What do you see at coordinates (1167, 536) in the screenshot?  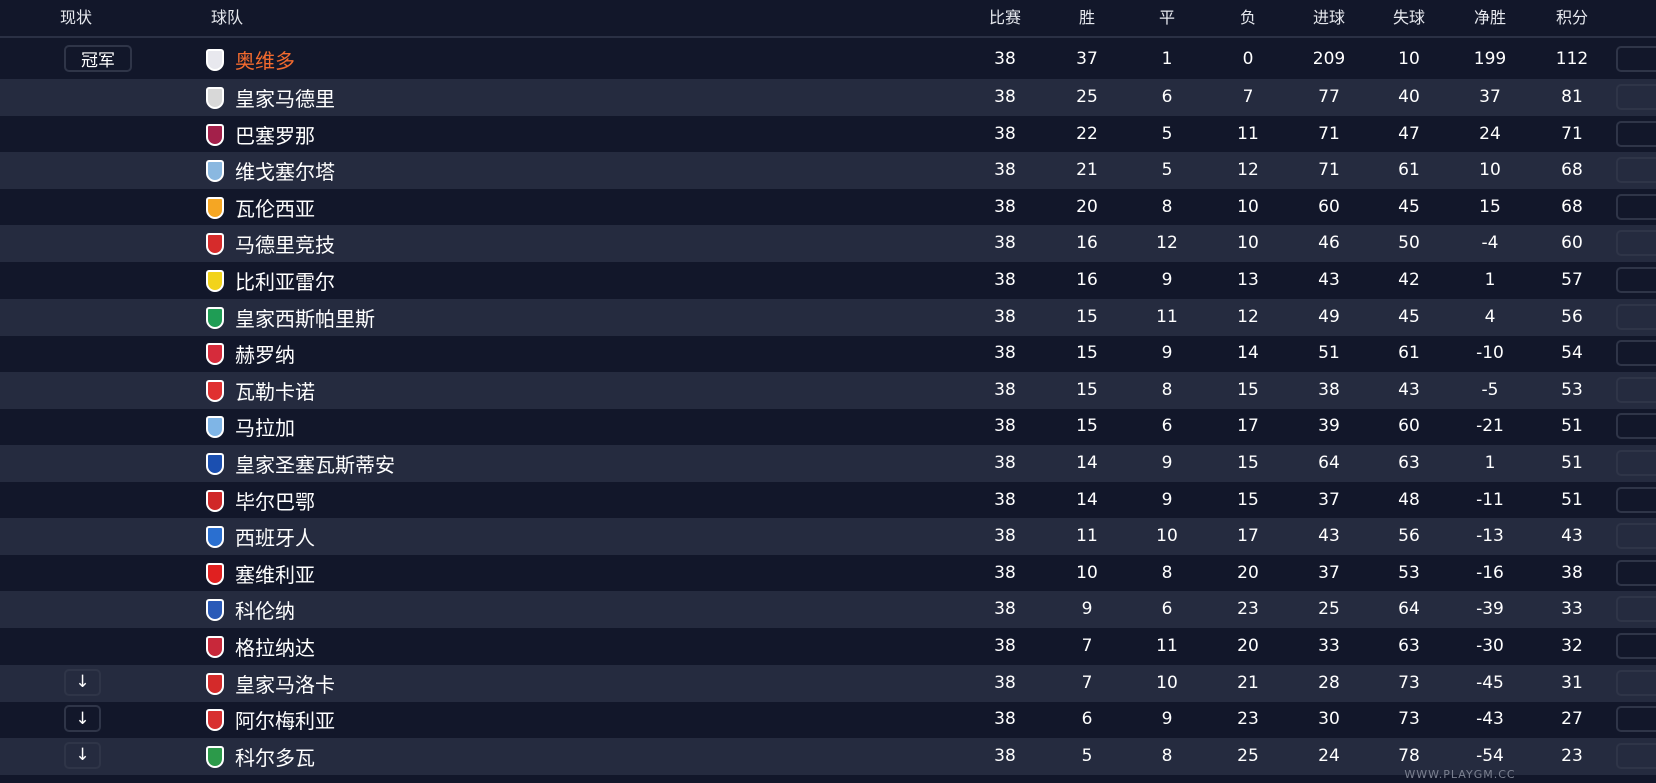 I see `cell-drawn: 10` at bounding box center [1167, 536].